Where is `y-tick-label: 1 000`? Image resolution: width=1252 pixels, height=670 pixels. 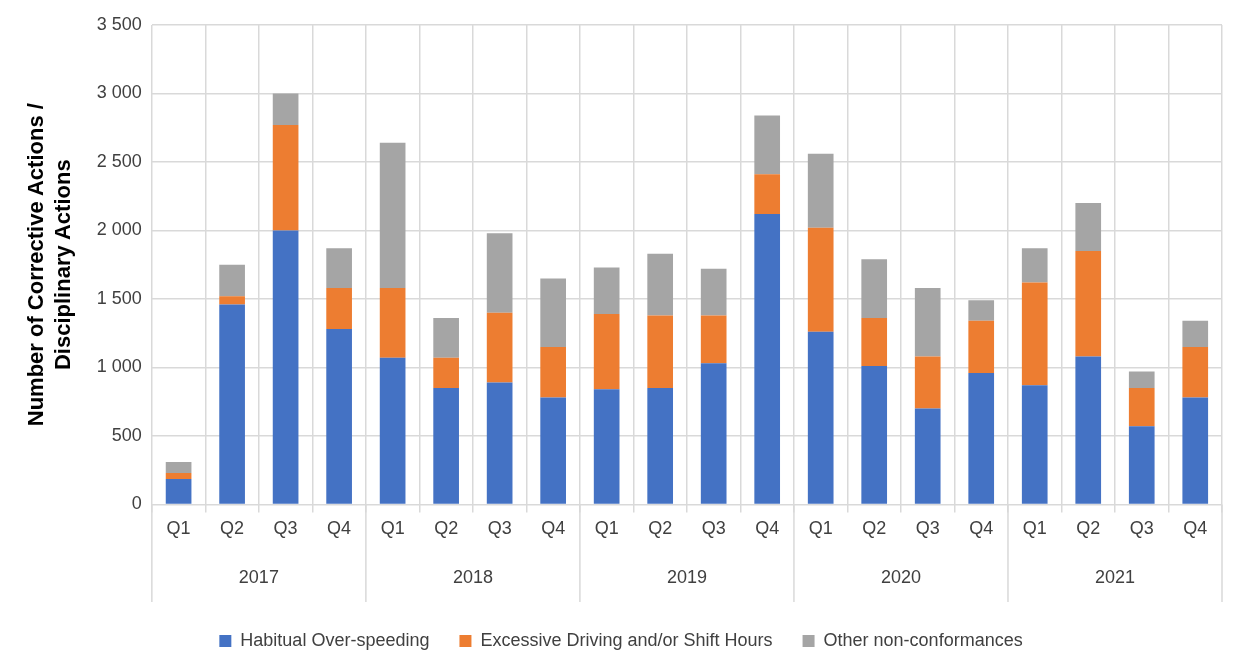 y-tick-label: 1 000 is located at coordinates (119, 366).